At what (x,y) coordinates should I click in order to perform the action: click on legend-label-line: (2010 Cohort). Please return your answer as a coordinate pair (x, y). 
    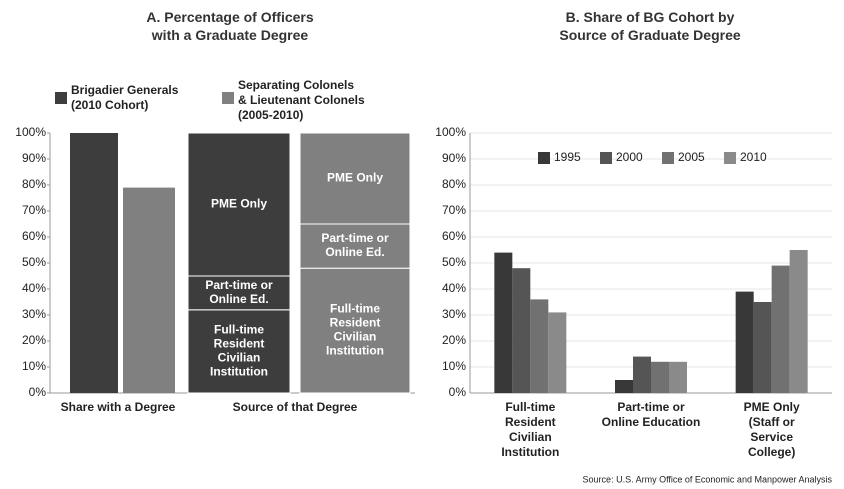
    Looking at the image, I should click on (109, 105).